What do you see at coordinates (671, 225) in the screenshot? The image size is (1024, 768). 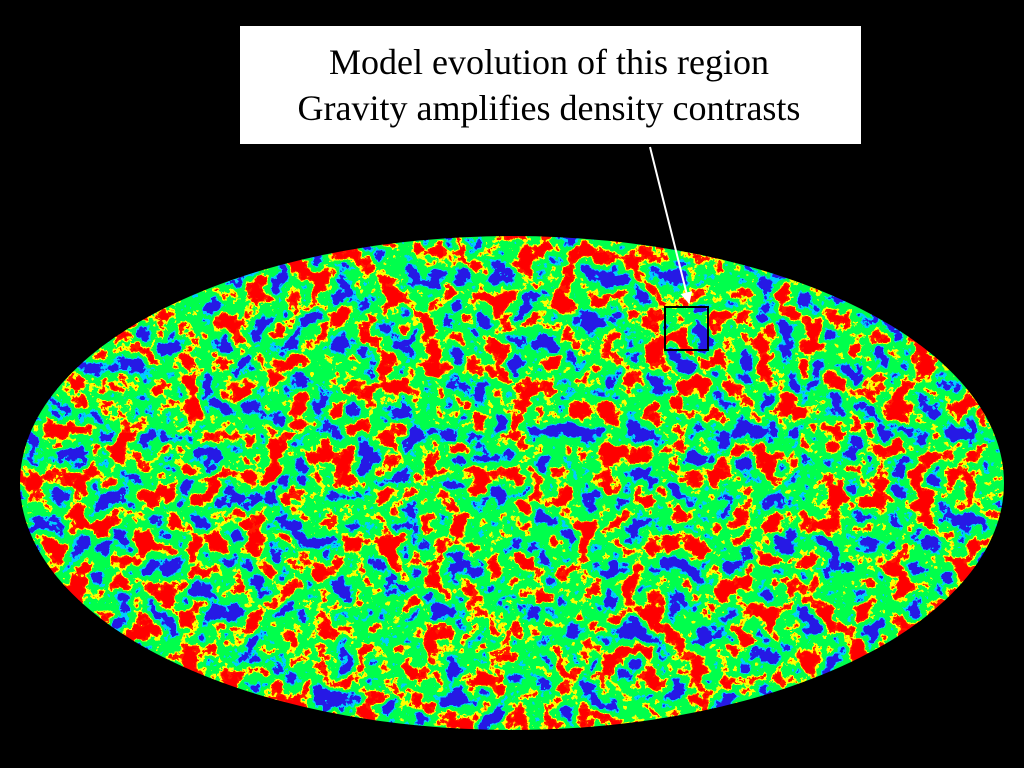 I see `callout-arrow` at bounding box center [671, 225].